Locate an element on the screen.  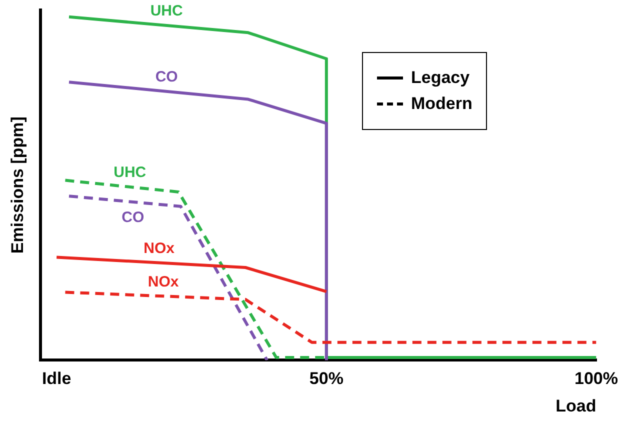
annotation: Modern is located at coordinates (441, 104).